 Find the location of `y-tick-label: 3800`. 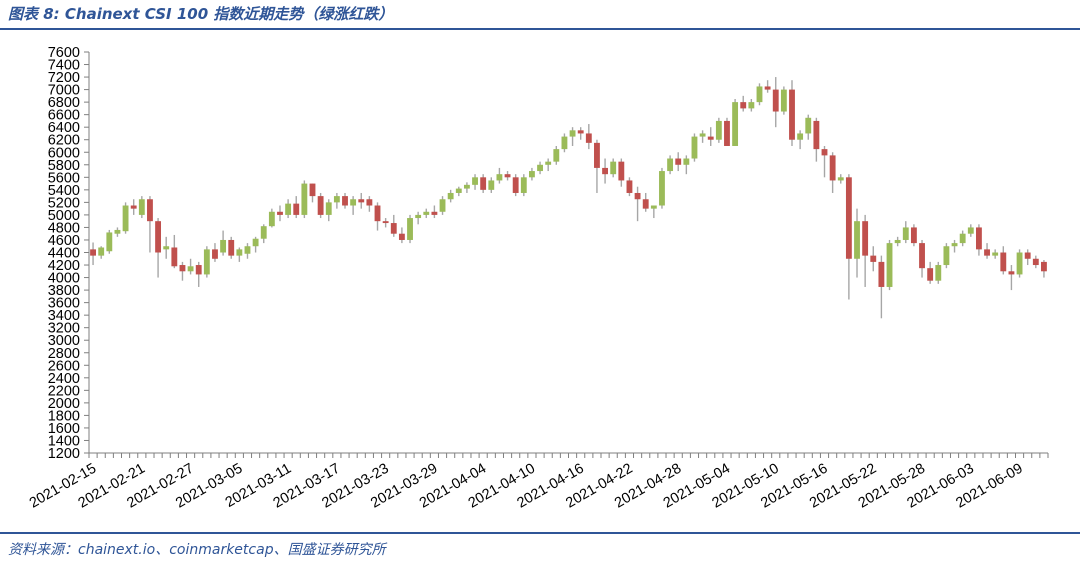

y-tick-label: 3800 is located at coordinates (64, 291).